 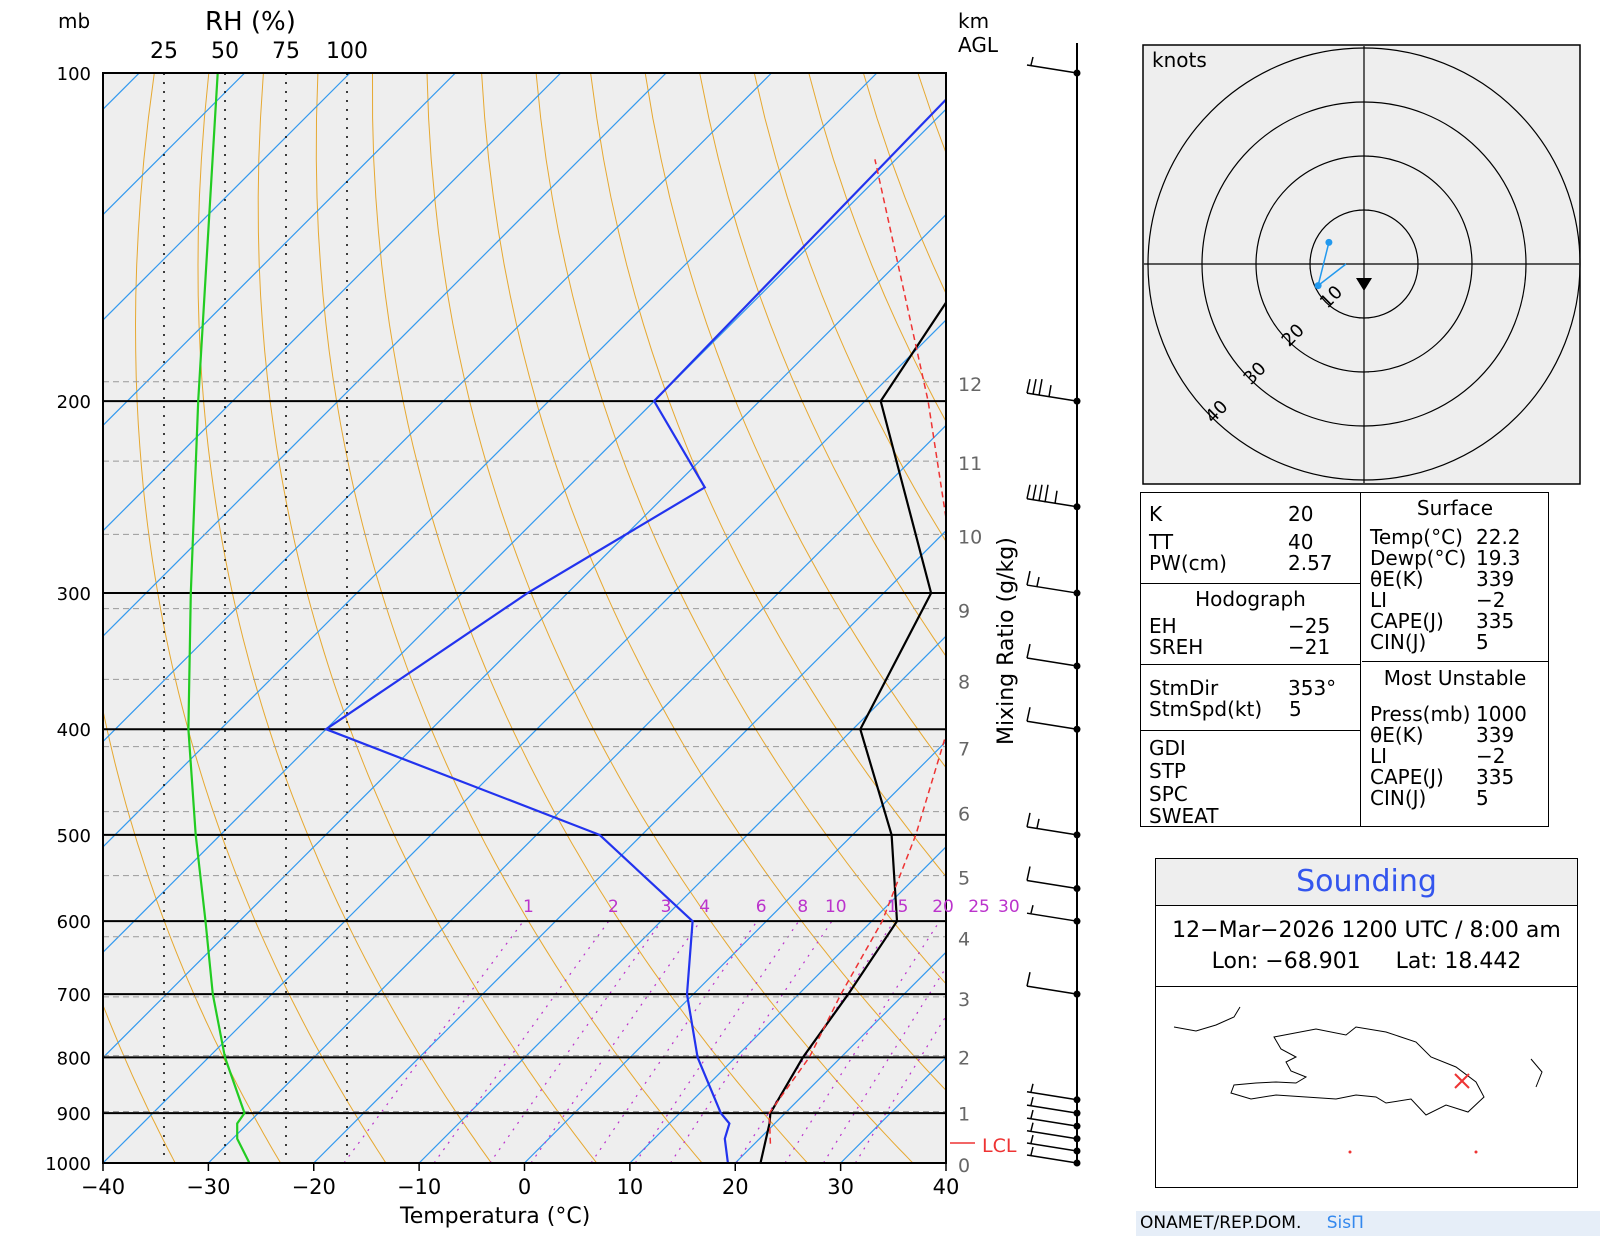 I want to click on index-value: 5, so click(x=1482, y=642).